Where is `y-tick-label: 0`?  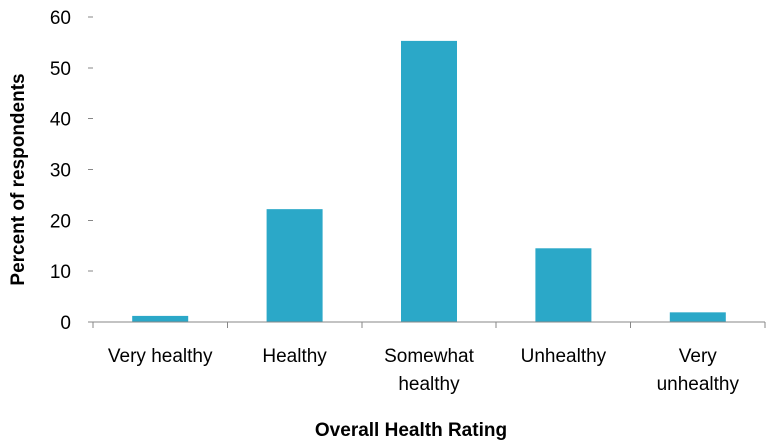 y-tick-label: 0 is located at coordinates (65, 323).